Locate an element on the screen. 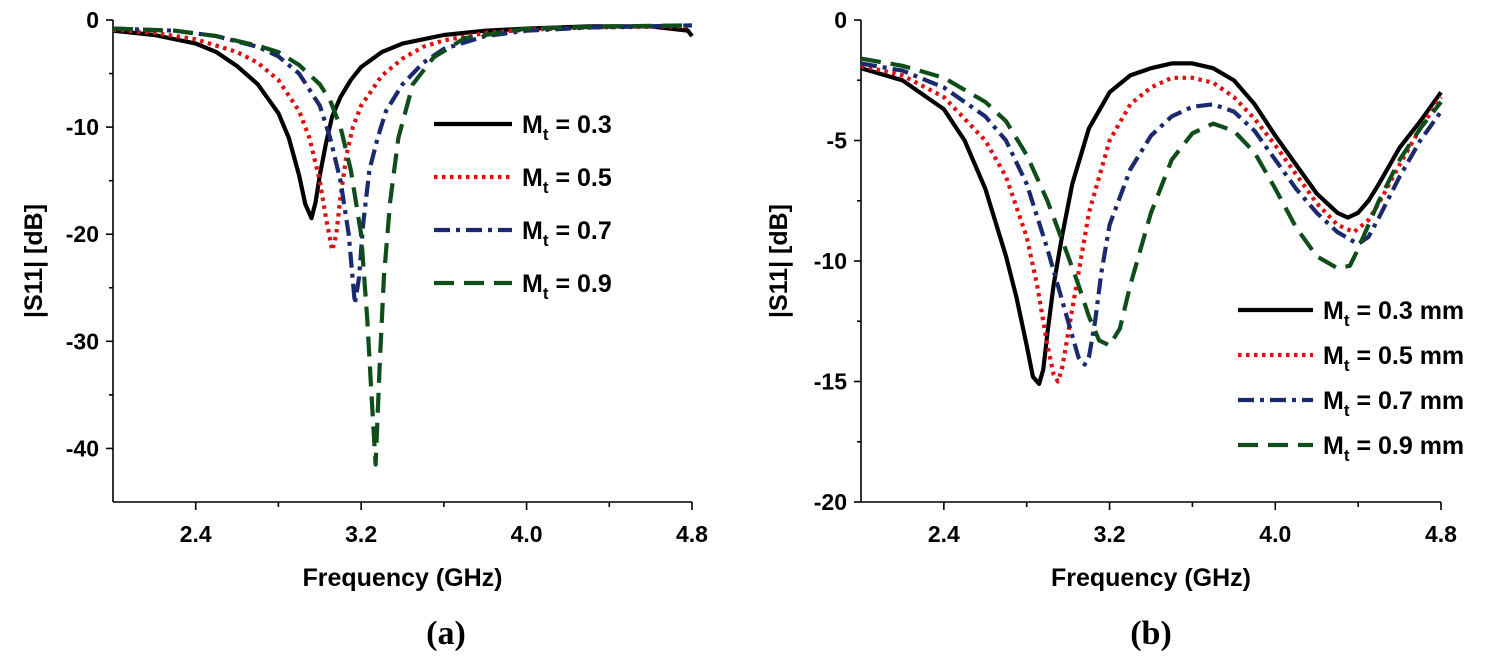  legend-entry: Mt = 0.3 is located at coordinates (567, 127).